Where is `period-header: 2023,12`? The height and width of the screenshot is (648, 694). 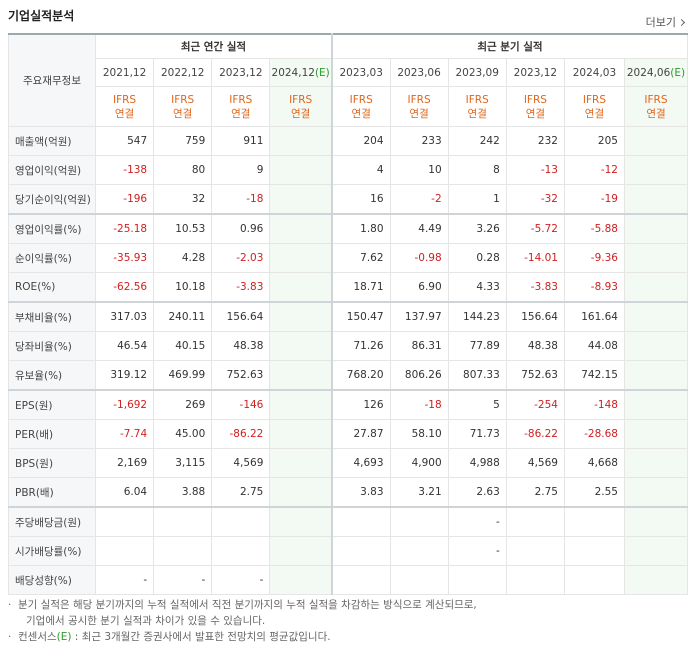 period-header: 2023,12 is located at coordinates (535, 72).